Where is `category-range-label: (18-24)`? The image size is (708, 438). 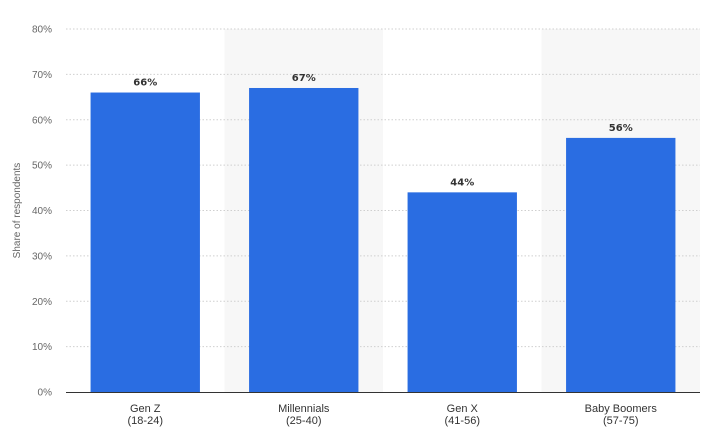
category-range-label: (18-24) is located at coordinates (145, 421).